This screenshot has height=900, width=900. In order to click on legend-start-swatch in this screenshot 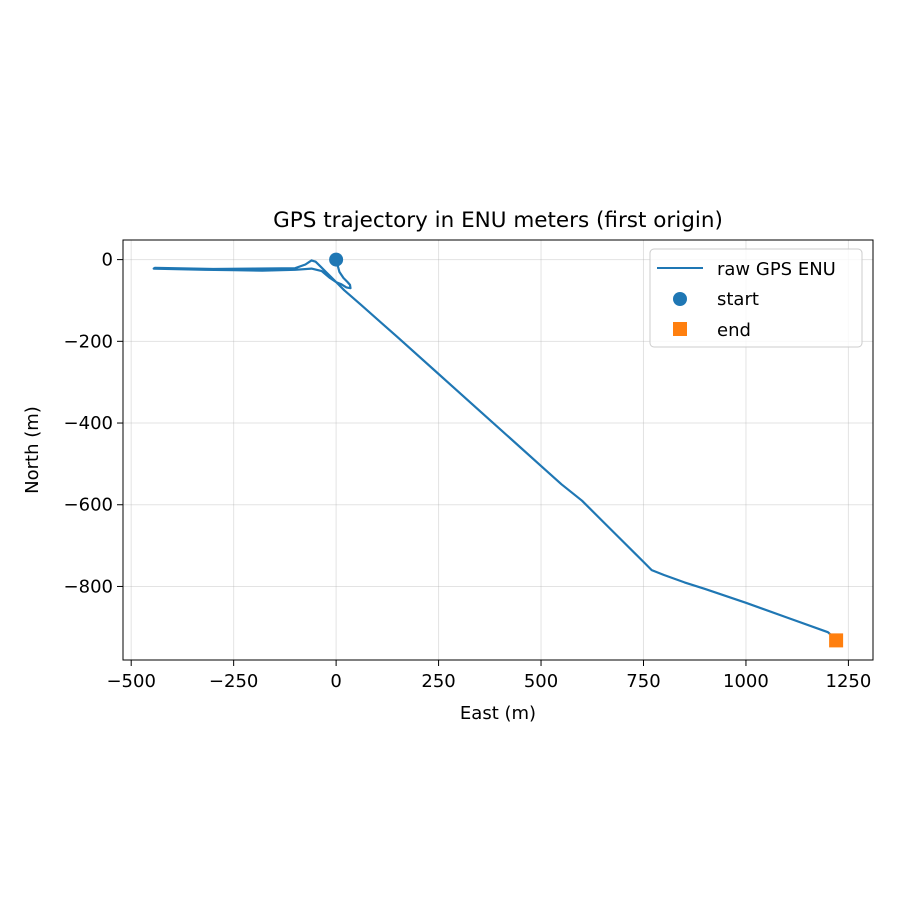, I will do `click(680, 299)`.